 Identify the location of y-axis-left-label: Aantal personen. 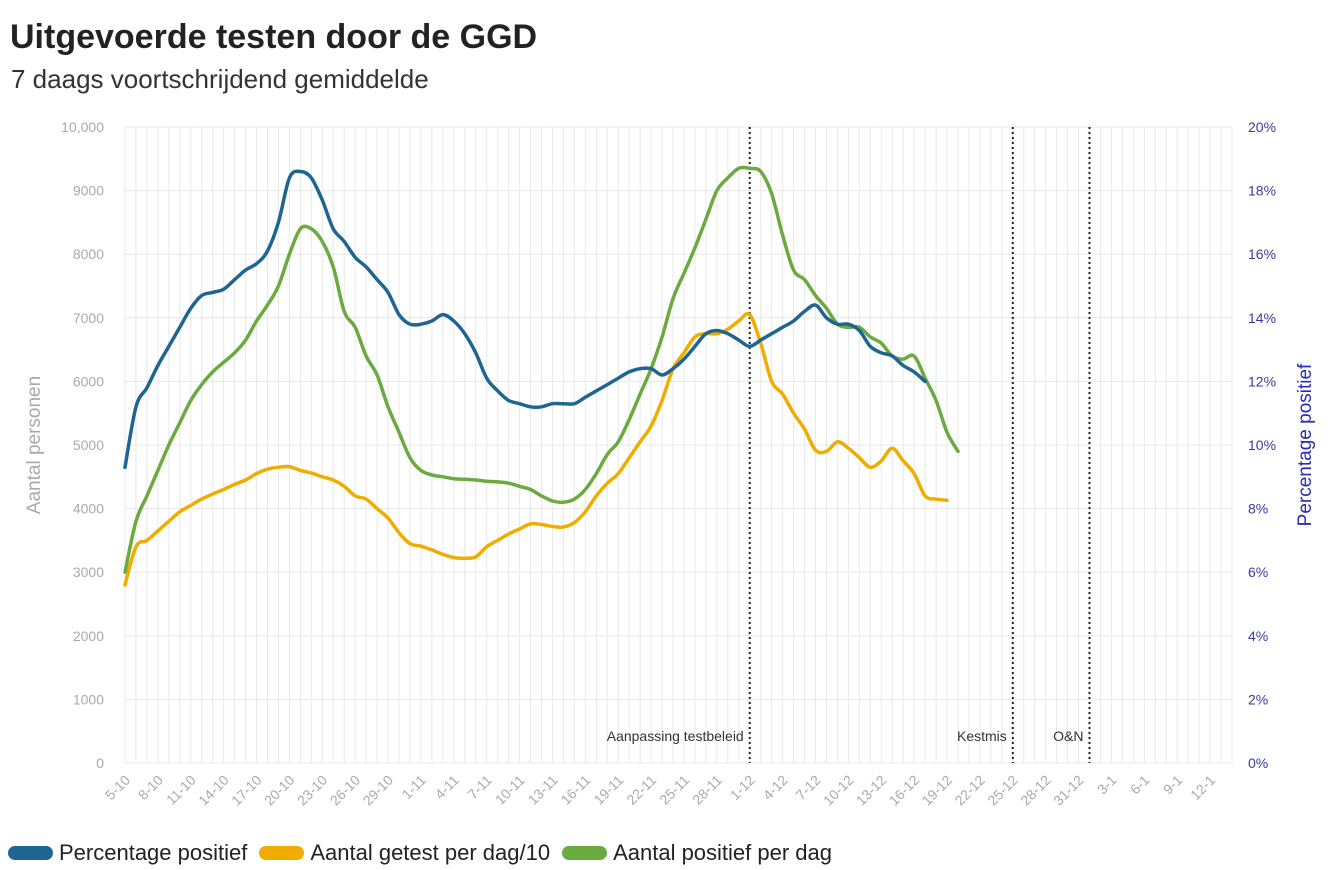
(34, 445).